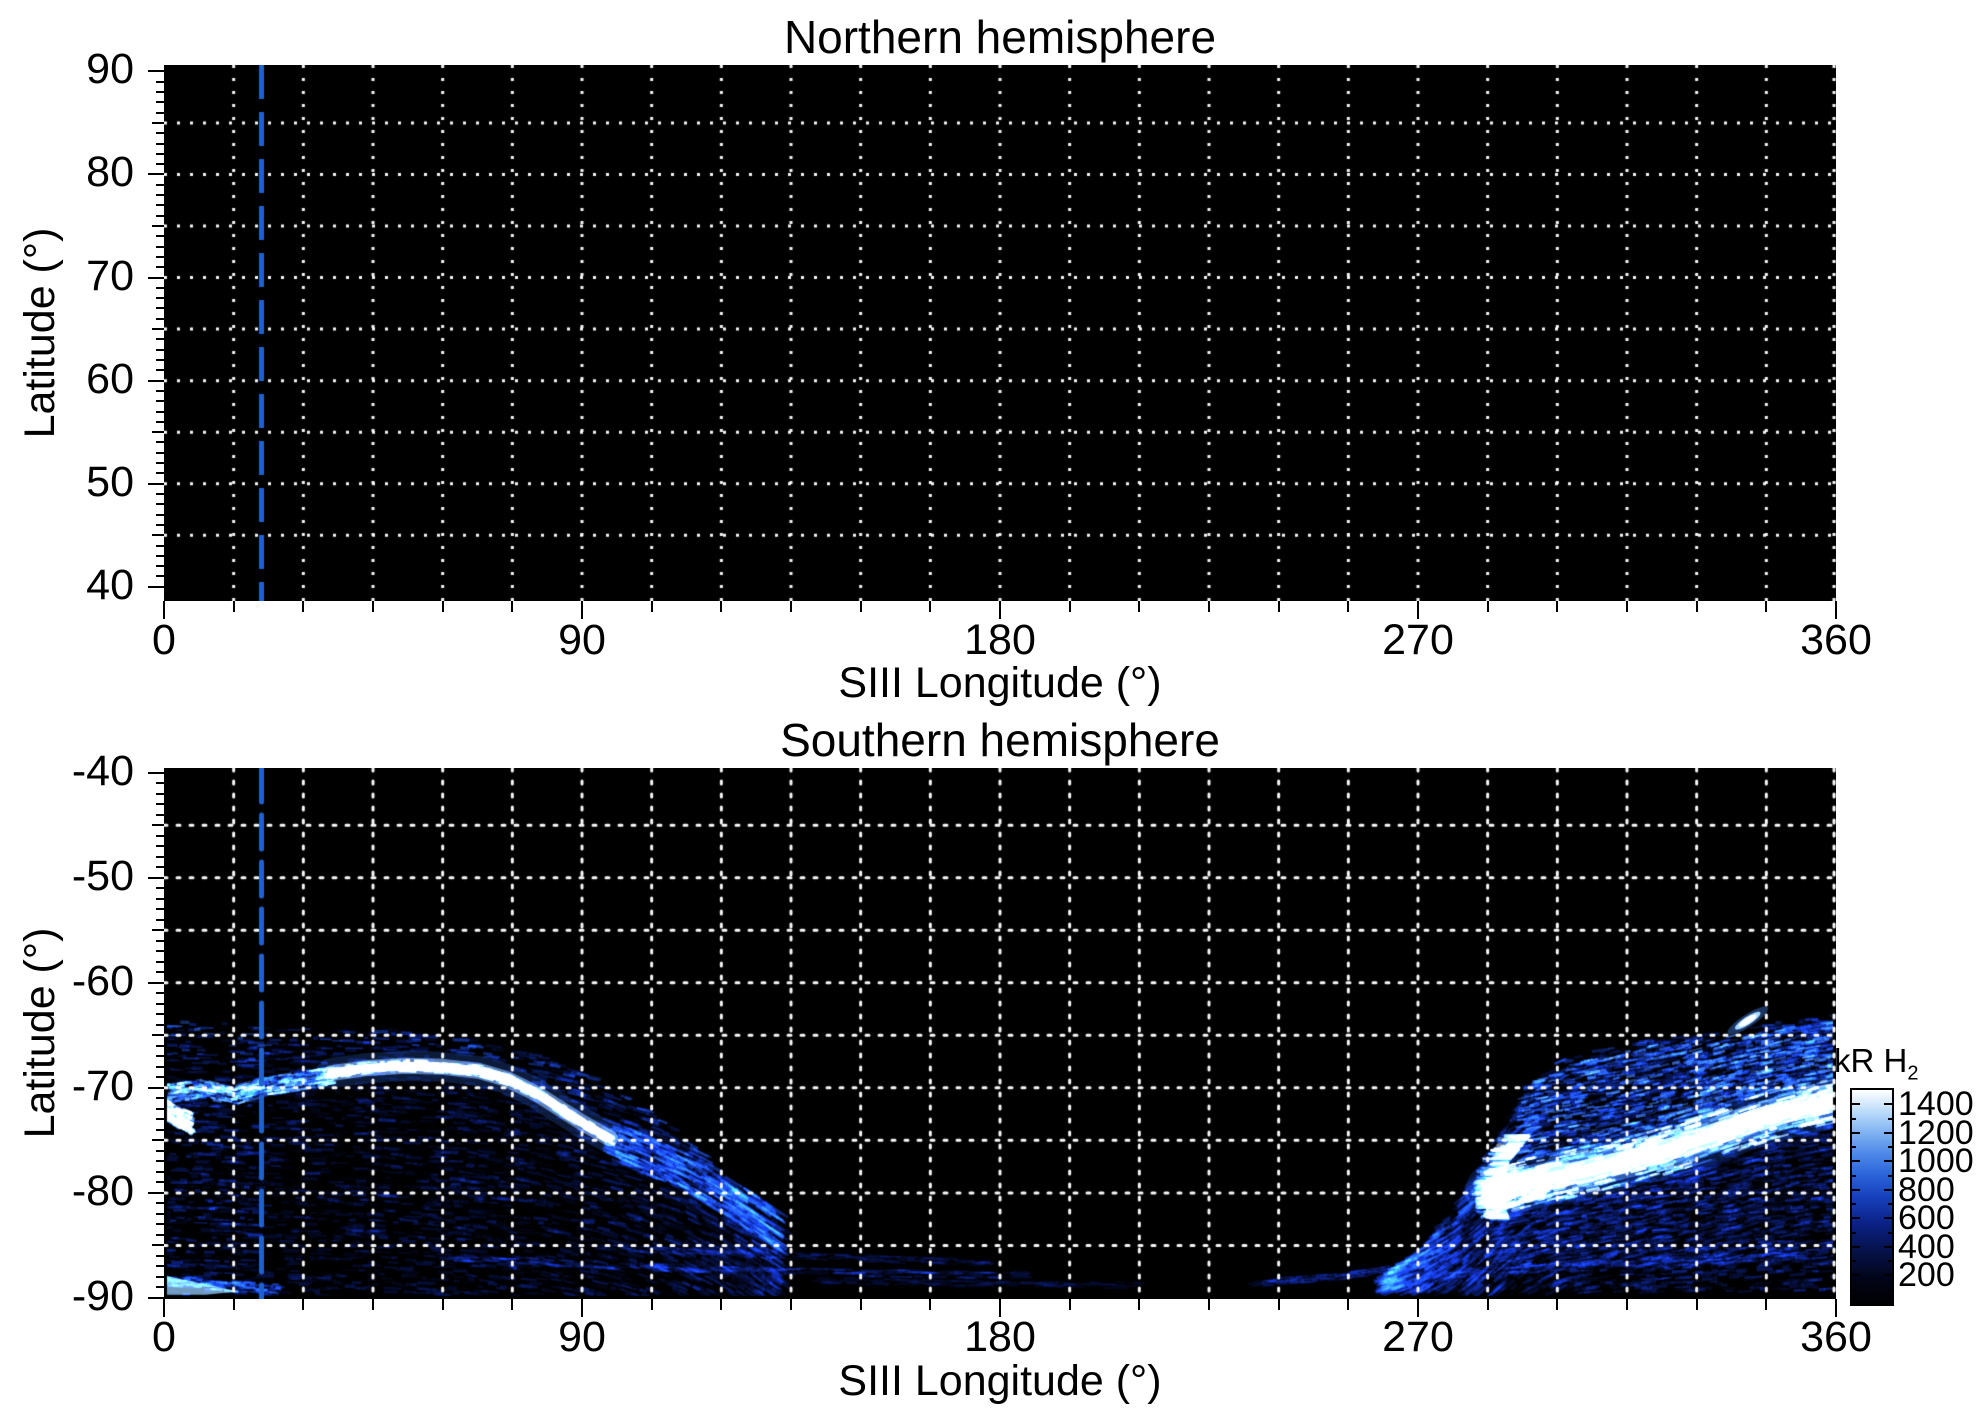 This screenshot has height=1423, width=1983. I want to click on colorbar-title-subscript: 2, so click(1913, 1073).